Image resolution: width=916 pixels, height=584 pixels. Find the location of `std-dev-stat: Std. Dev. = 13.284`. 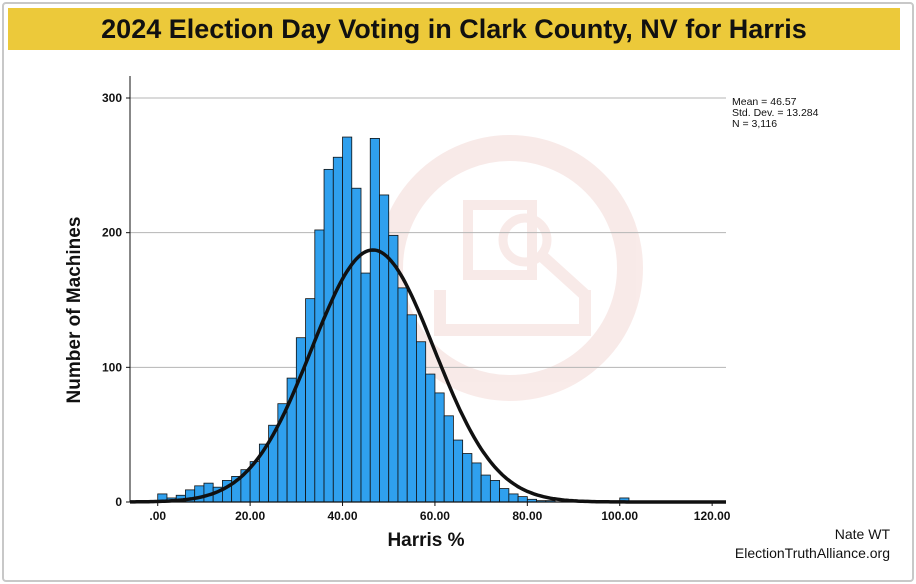

std-dev-stat: Std. Dev. = 13.284 is located at coordinates (775, 113).